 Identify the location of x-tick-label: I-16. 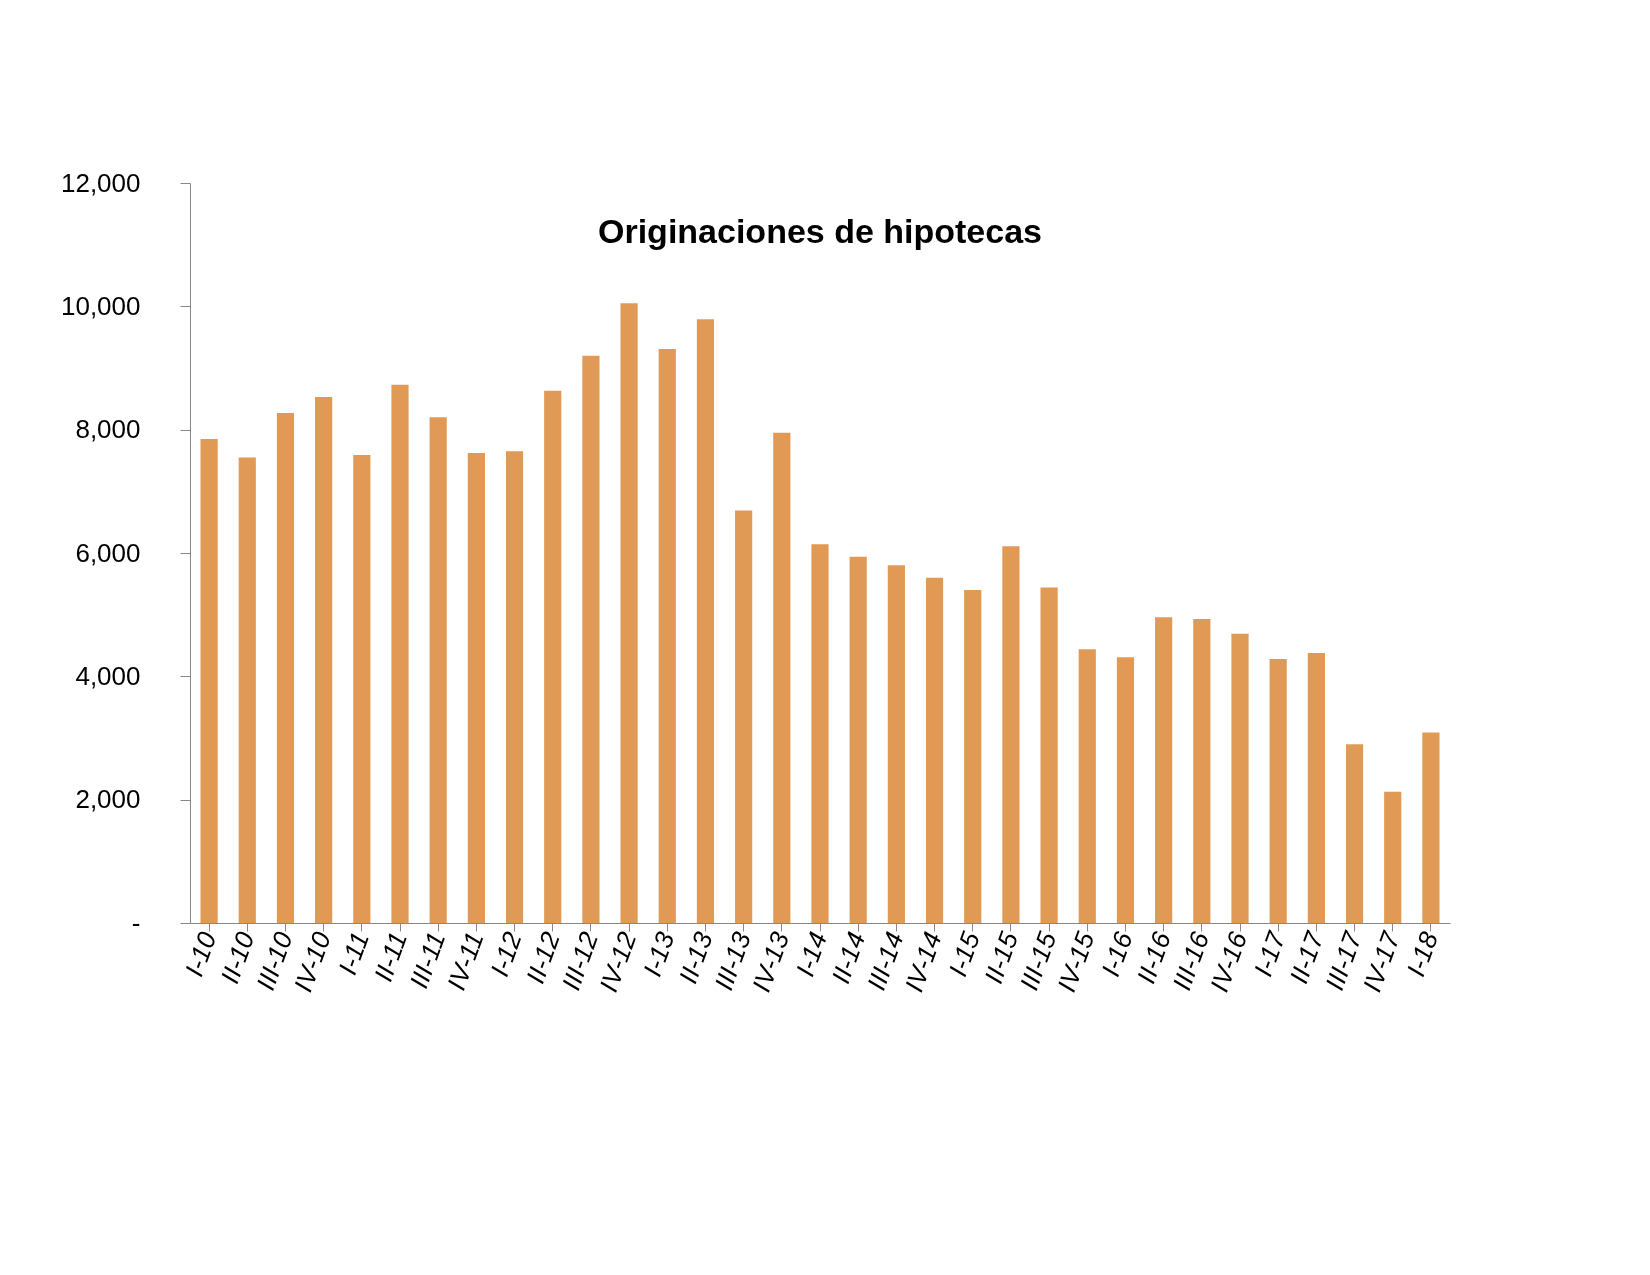
(1117, 954).